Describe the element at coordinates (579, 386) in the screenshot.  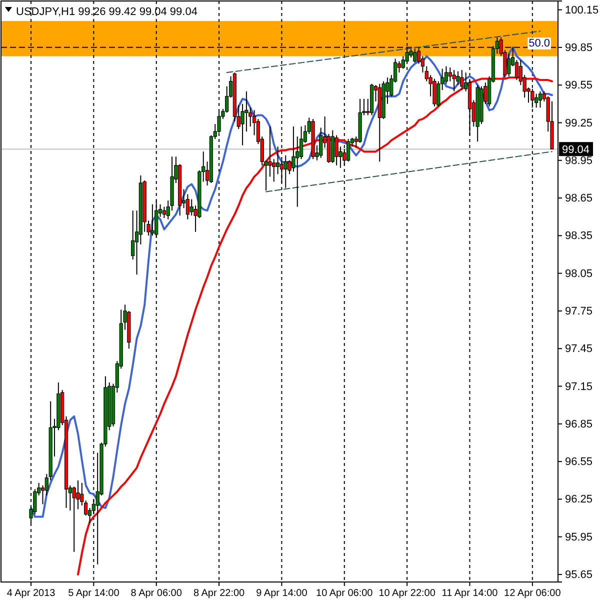
I see `y-tick-label: 97.15` at that location.